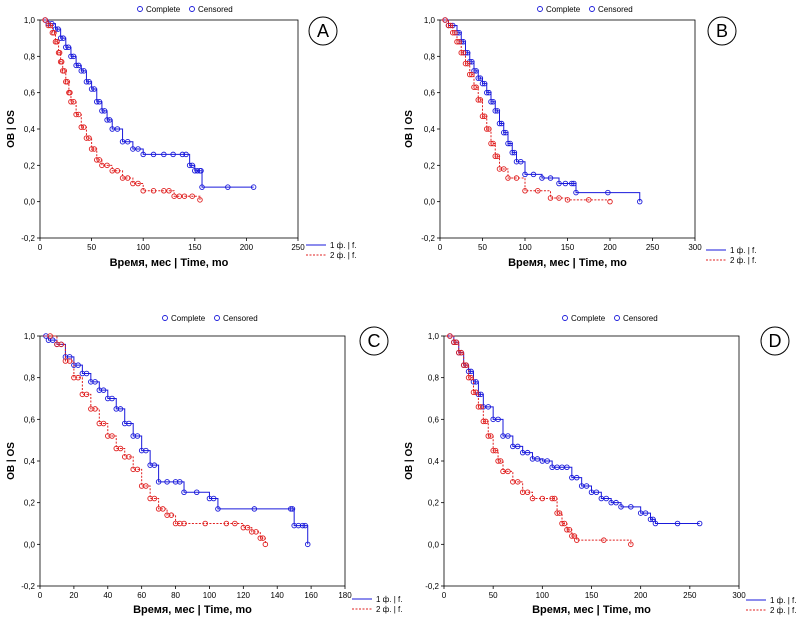 Image resolution: width=812 pixels, height=629 pixels. Describe the element at coordinates (743, 260) in the screenshot. I see `legend-label-group-2: 2 ф. | f.` at that location.